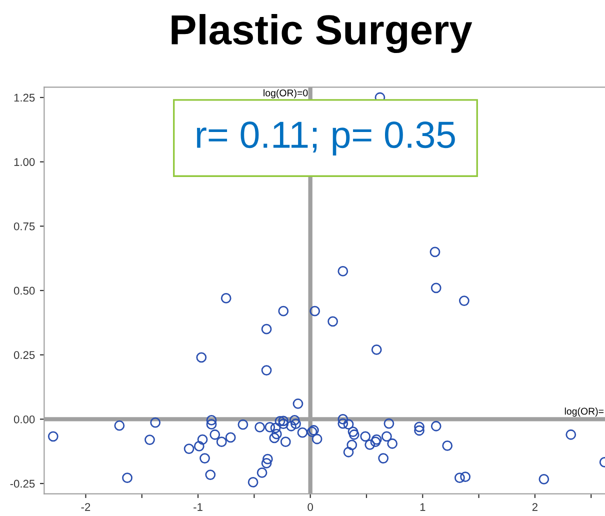 The width and height of the screenshot is (605, 516). What do you see at coordinates (198, 507) in the screenshot?
I see `x-tick-label: -1` at bounding box center [198, 507].